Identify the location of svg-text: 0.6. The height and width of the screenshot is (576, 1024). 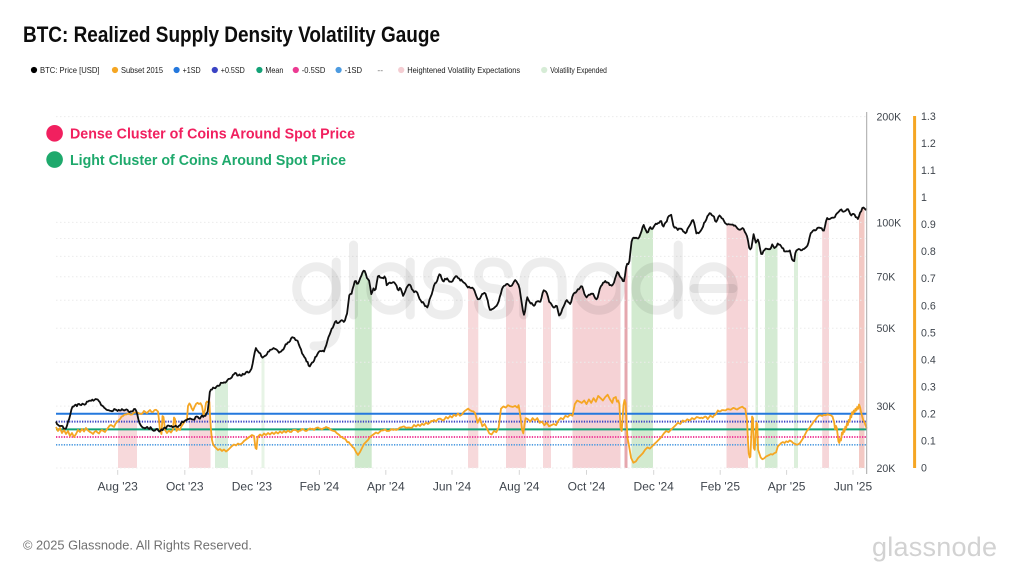
(928, 306).